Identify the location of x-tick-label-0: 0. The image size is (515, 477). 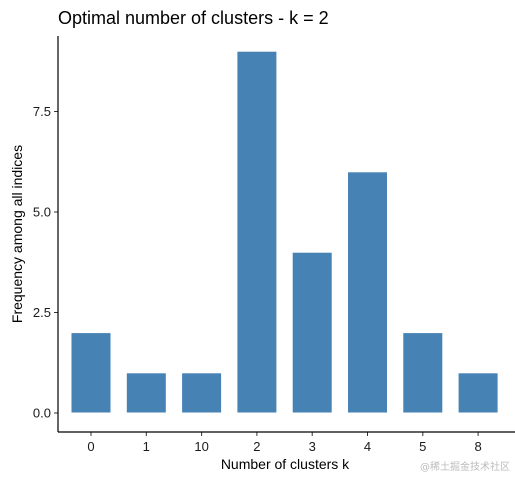
(90, 446).